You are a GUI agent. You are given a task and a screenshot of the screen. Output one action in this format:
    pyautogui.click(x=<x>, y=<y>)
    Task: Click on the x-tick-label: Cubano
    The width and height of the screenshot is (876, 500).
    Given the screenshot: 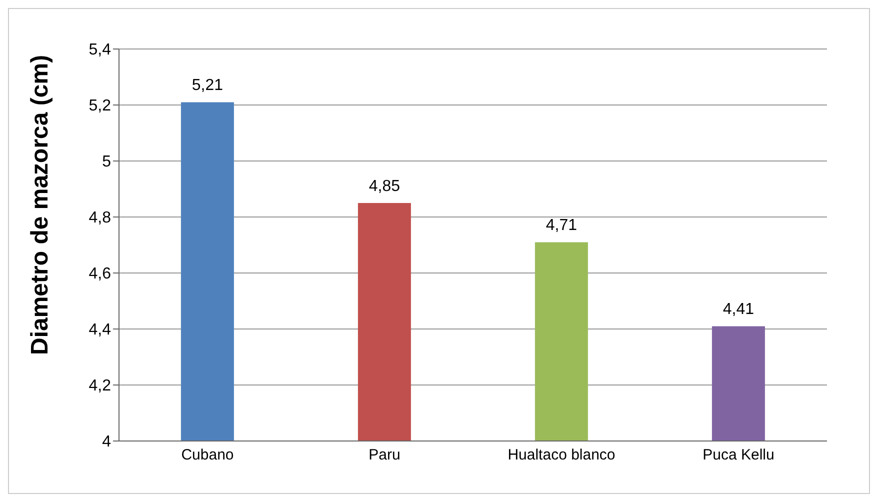 What is the action you would take?
    pyautogui.click(x=207, y=455)
    